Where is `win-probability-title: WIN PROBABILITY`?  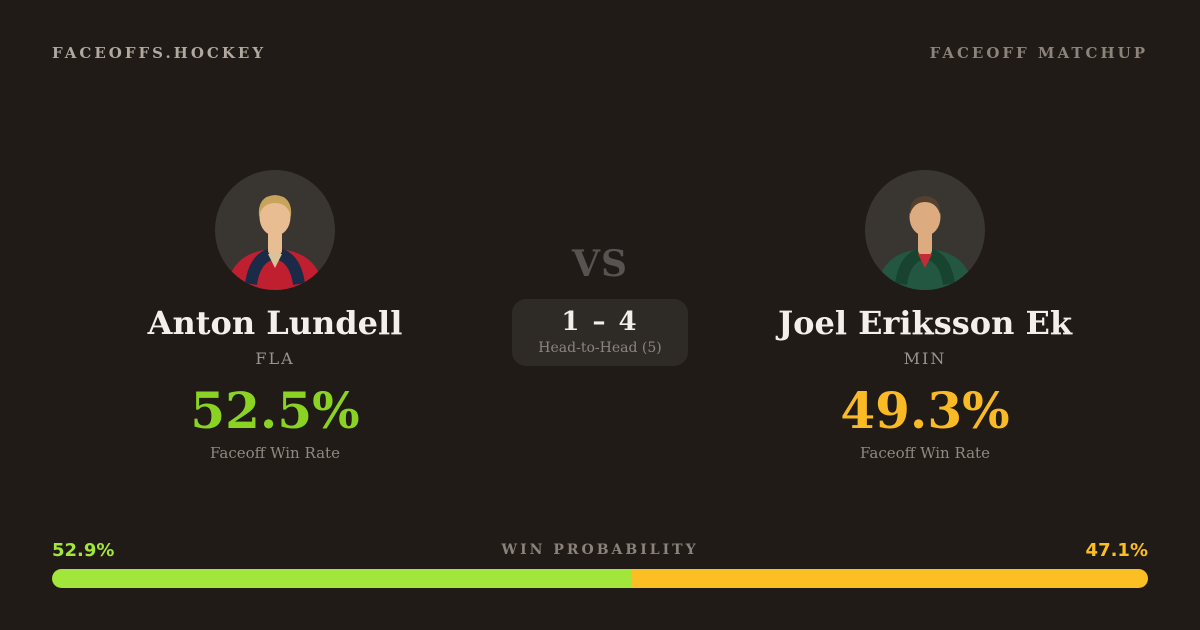
win-probability-title: WIN PROBABILITY is located at coordinates (600, 550).